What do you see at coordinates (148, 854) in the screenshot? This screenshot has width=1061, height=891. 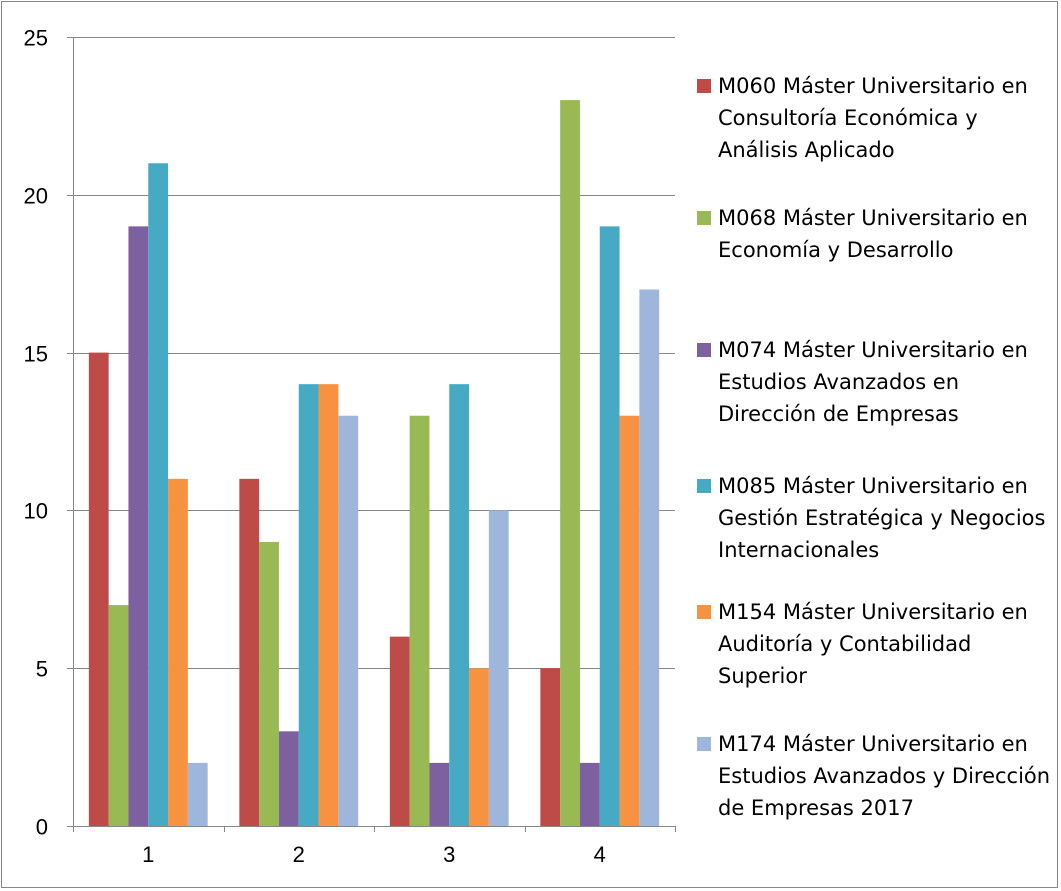 I see `x-tick-label: 1` at bounding box center [148, 854].